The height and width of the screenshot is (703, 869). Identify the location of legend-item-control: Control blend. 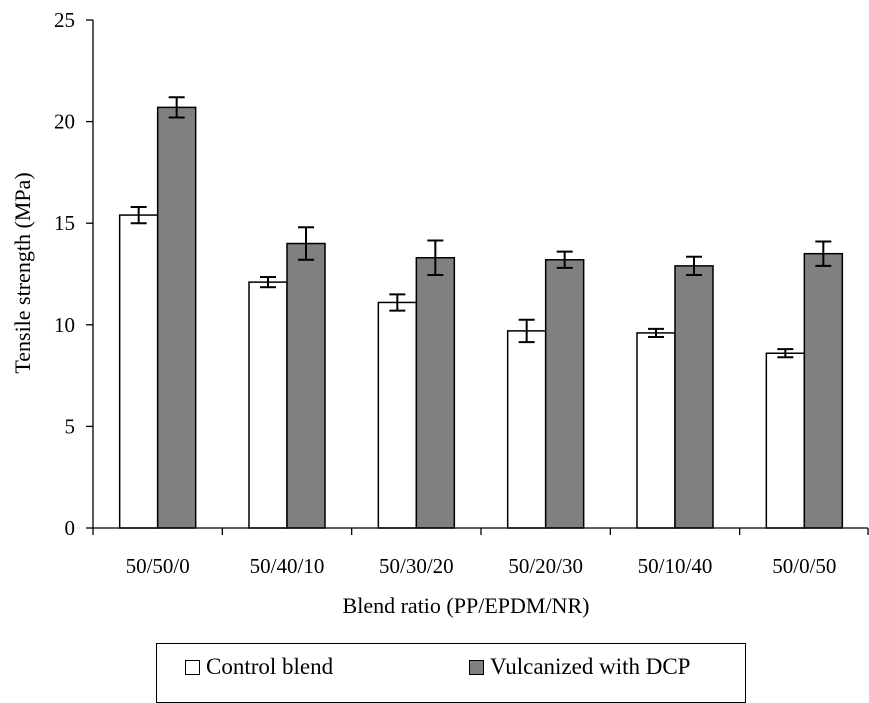
(259, 667).